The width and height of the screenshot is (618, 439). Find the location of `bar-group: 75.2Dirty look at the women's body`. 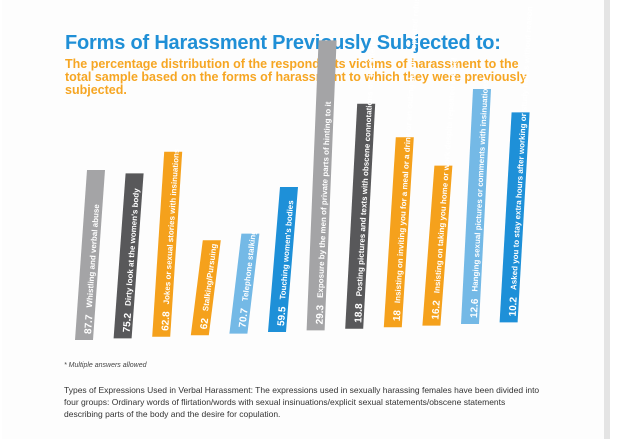

bar-group: 75.2Dirty look at the women's body is located at coordinates (128, 256).